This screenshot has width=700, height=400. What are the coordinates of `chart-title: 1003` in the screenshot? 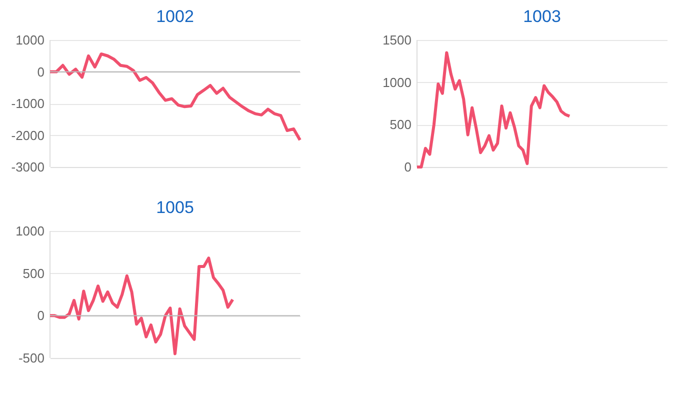 It's located at (542, 16).